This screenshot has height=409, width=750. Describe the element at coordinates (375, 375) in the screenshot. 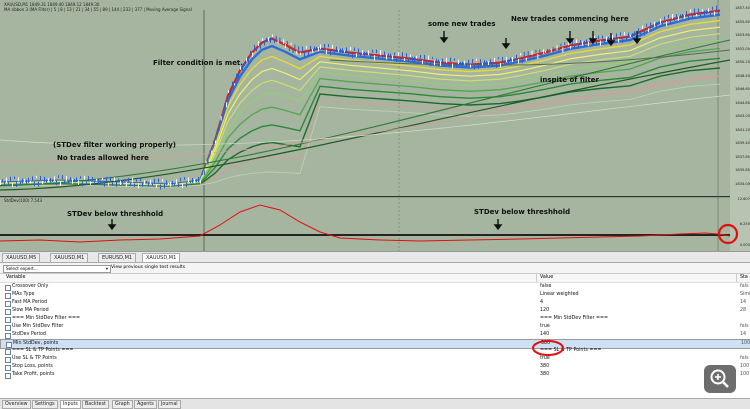

I see `table-row: Take Profit, points 380 100` at that location.